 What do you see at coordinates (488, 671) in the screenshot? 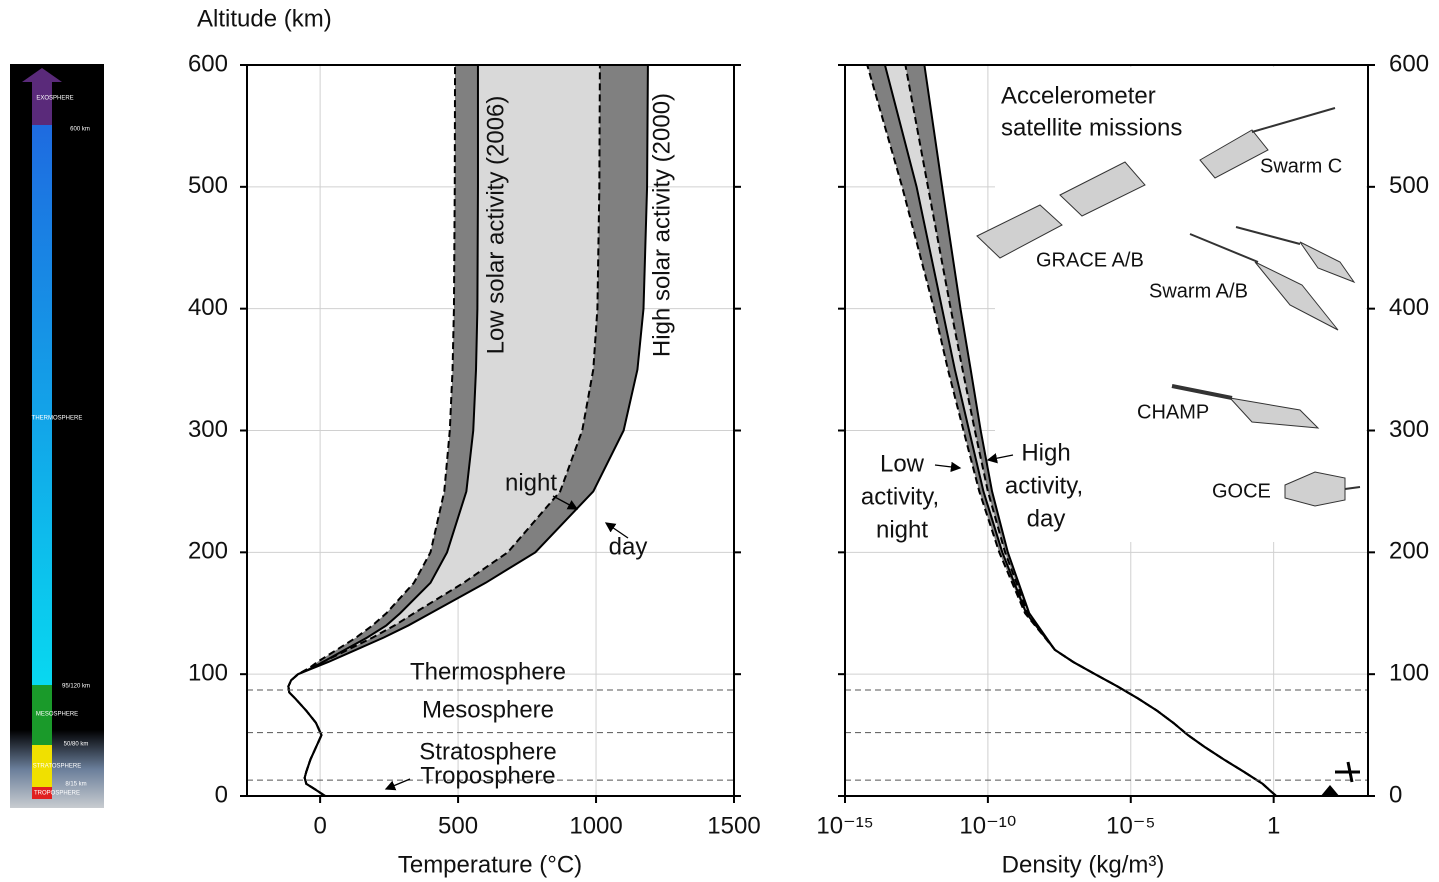
I see `layer-label: Thermosphere` at bounding box center [488, 671].